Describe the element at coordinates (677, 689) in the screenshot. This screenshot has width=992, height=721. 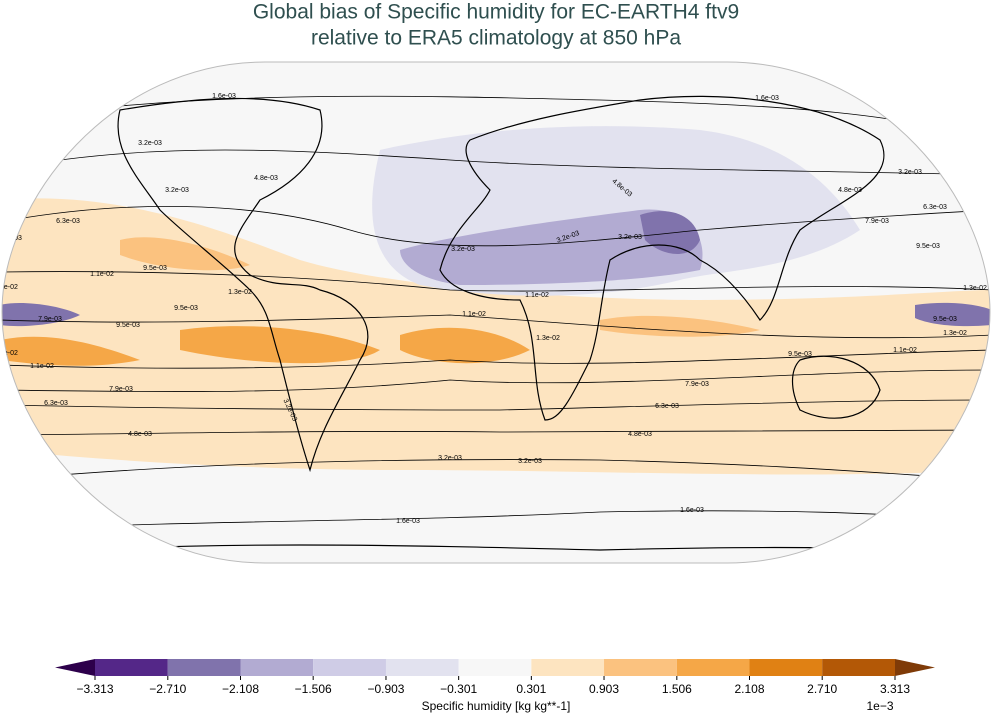
I see `colorbar-tick-label: 1.506` at that location.